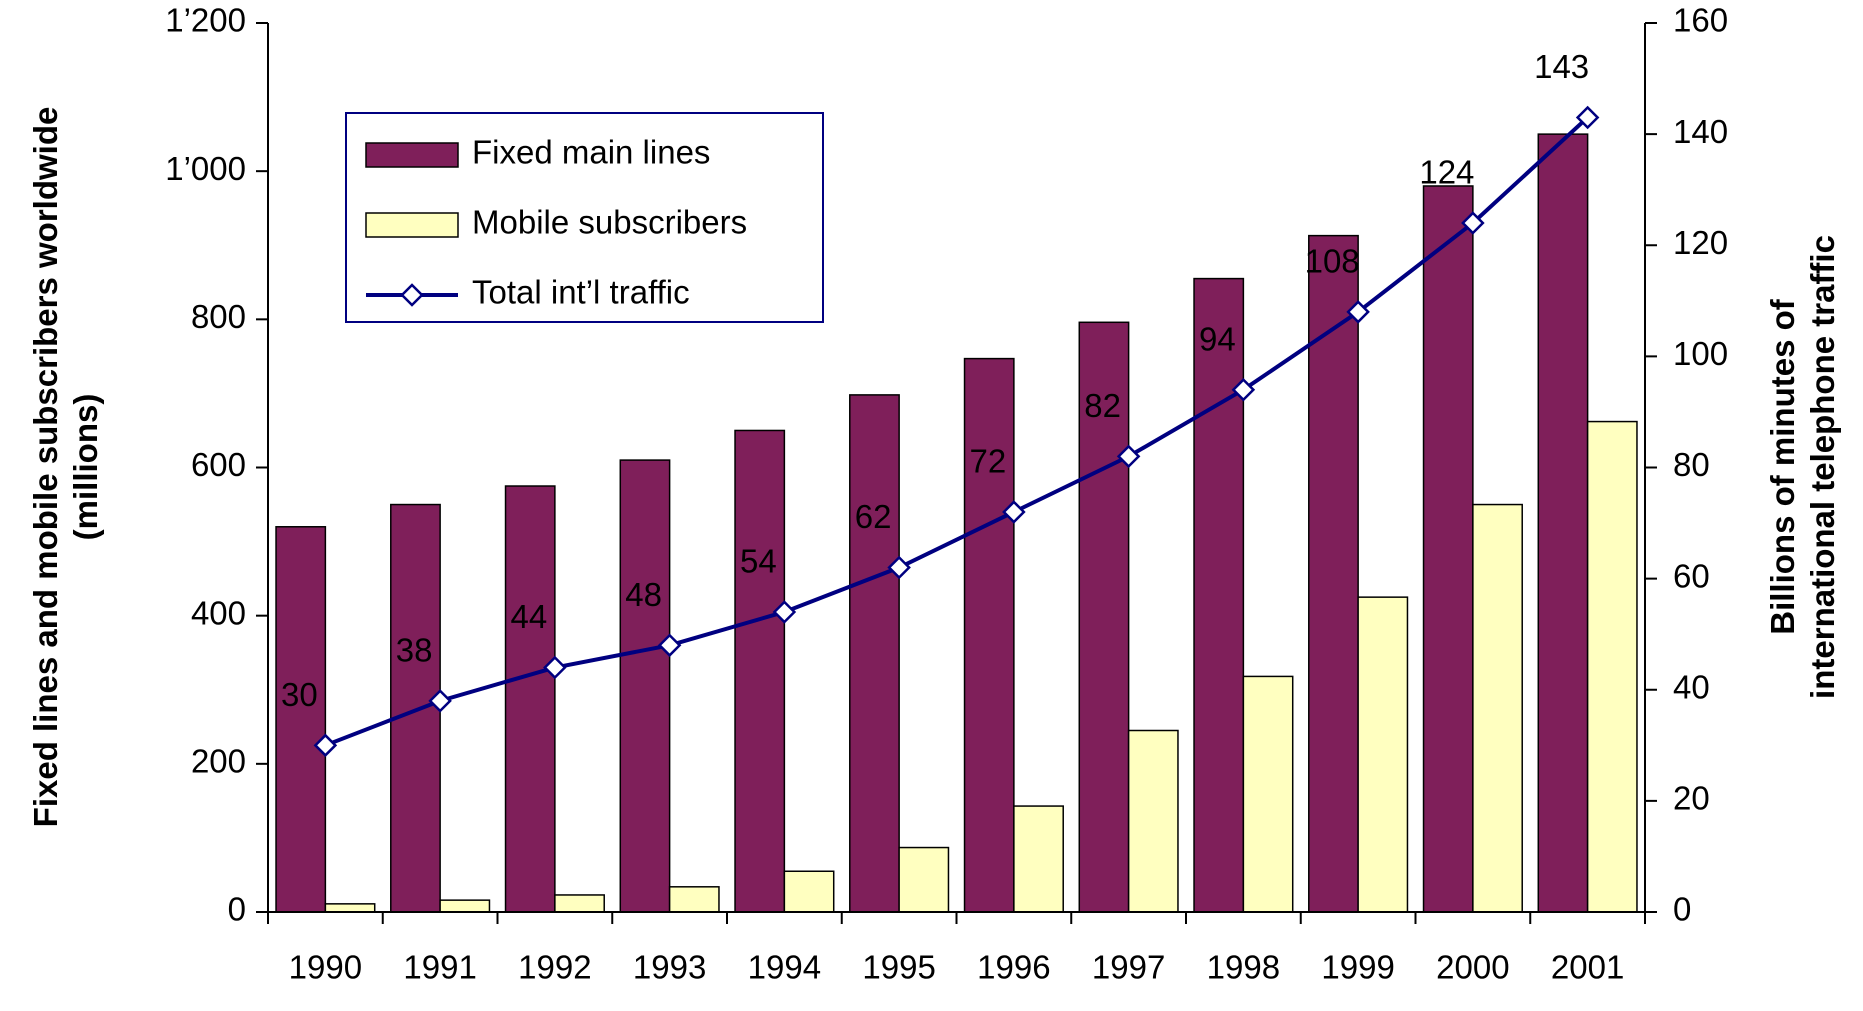  I want to click on x-tick-label: 1996, so click(1013, 967).